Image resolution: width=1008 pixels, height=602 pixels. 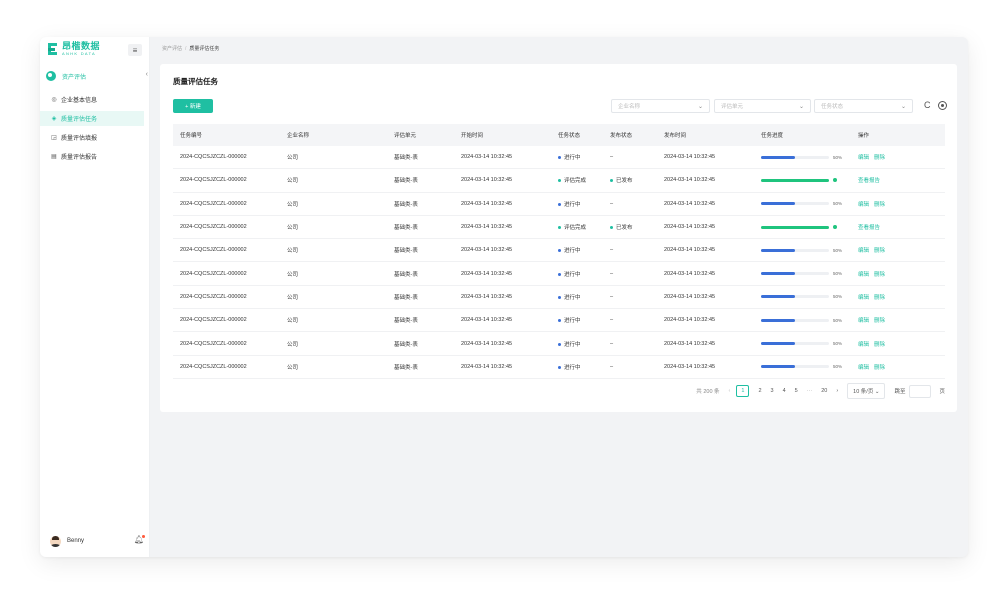 What do you see at coordinates (293, 228) in the screenshot?
I see `company-cell: 公司` at bounding box center [293, 228].